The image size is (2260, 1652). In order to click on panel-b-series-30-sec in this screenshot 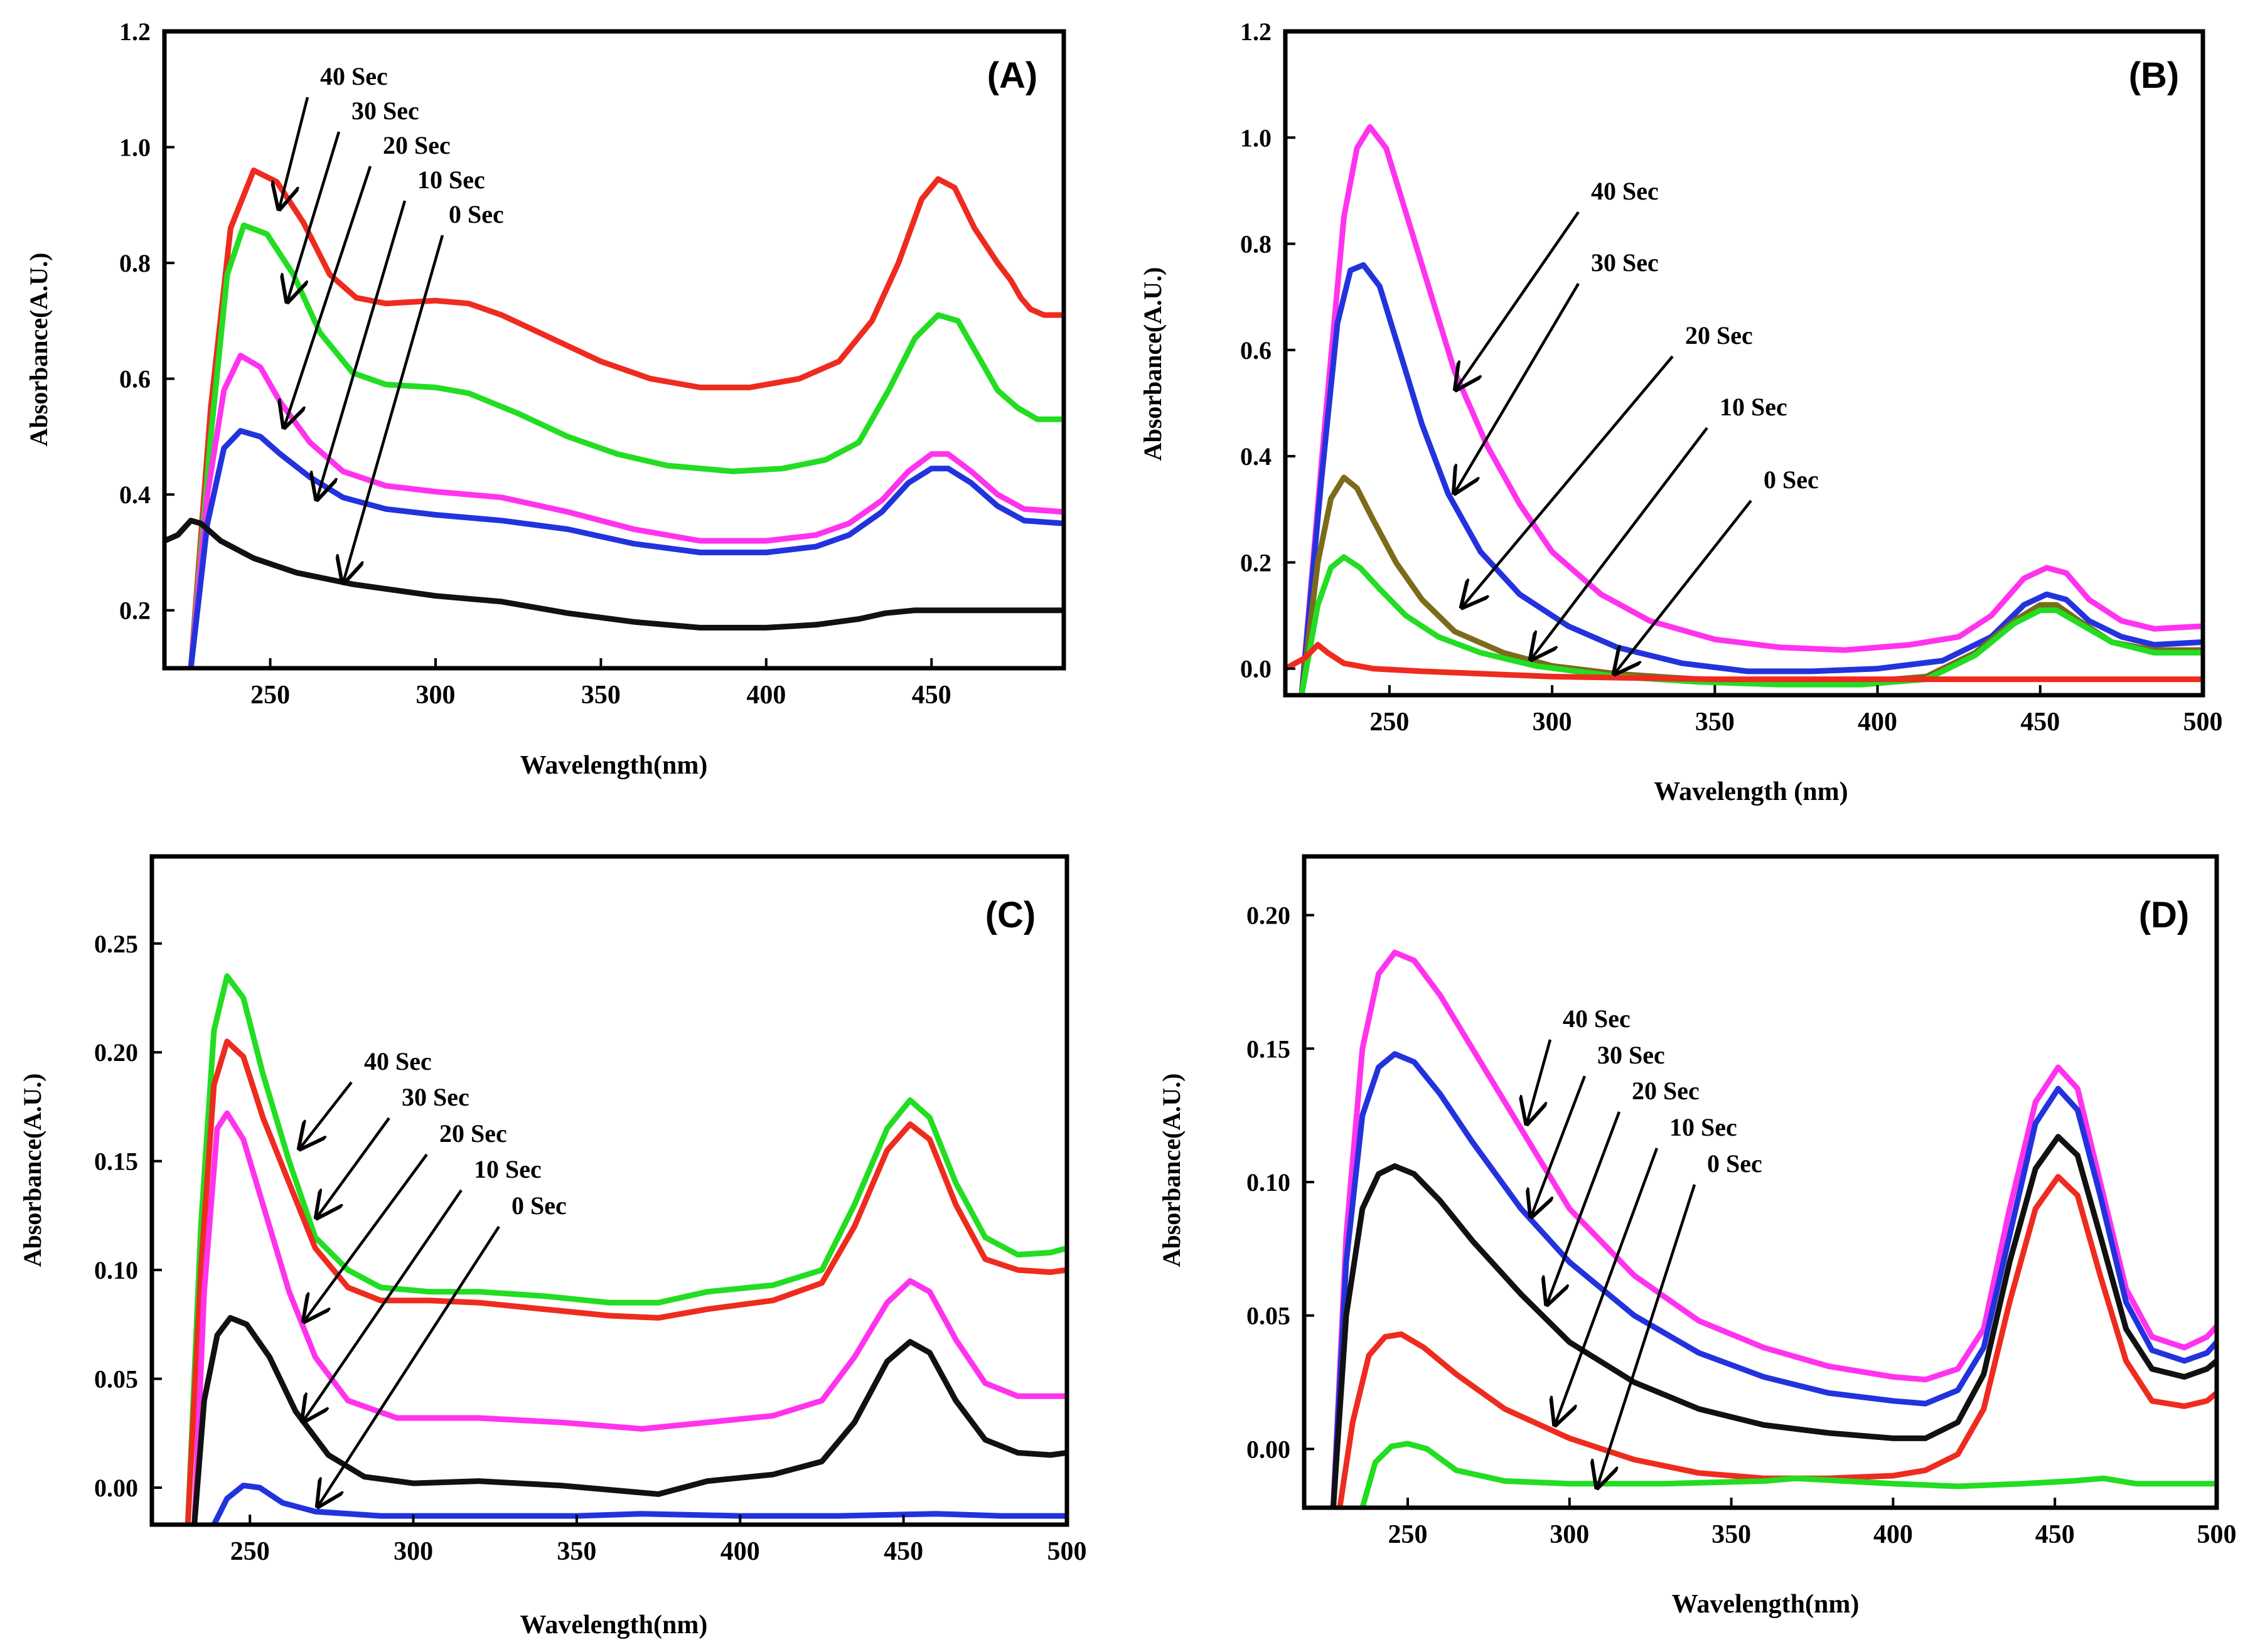, I will do `click(1751, 478)`.